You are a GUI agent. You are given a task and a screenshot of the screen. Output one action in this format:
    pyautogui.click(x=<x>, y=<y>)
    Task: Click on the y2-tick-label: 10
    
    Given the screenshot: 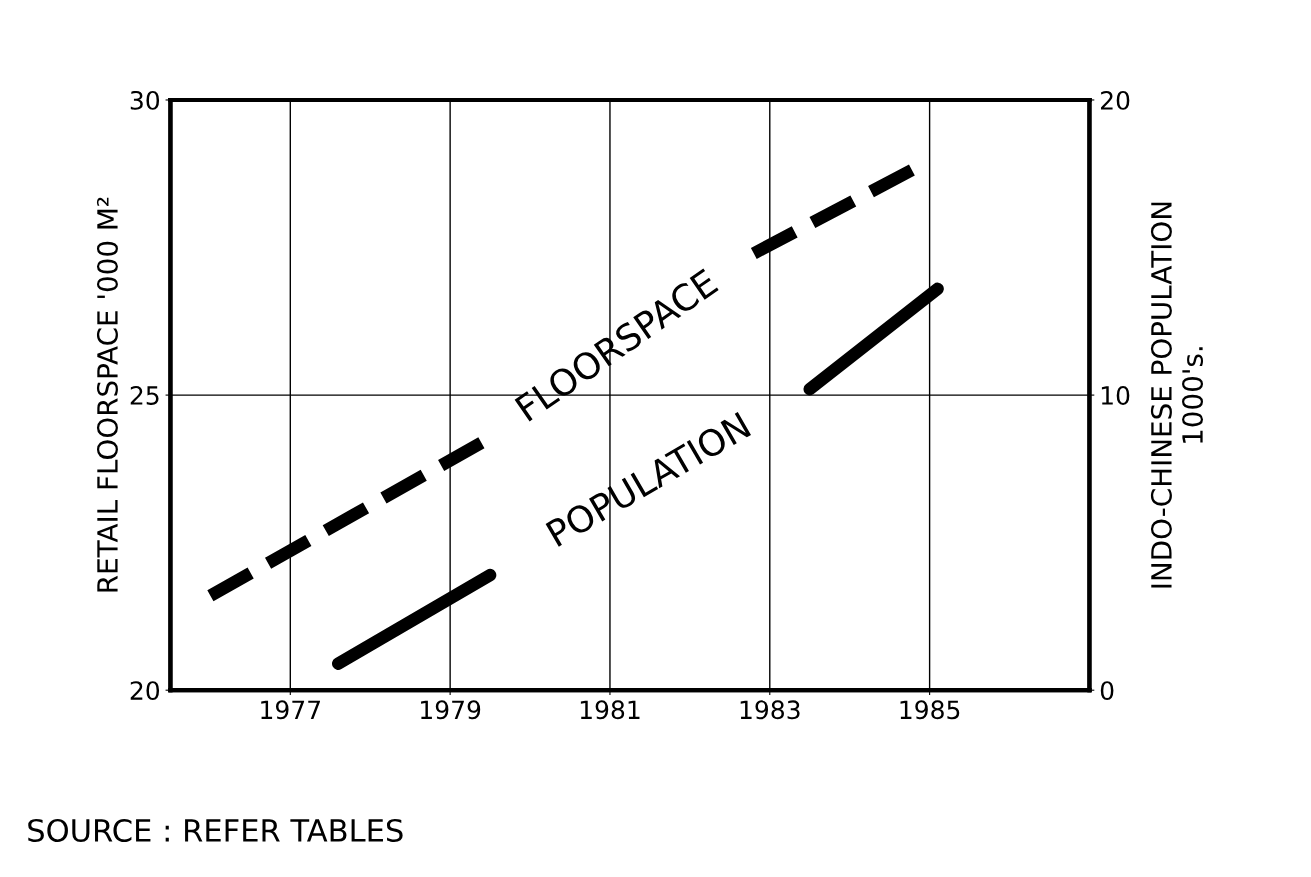 What is the action you would take?
    pyautogui.click(x=1115, y=395)
    